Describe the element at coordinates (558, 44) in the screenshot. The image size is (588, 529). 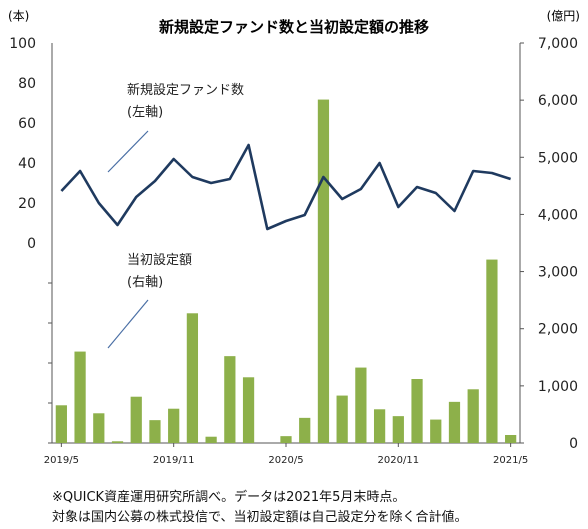
I see `right-tick-label: 7,000` at that location.